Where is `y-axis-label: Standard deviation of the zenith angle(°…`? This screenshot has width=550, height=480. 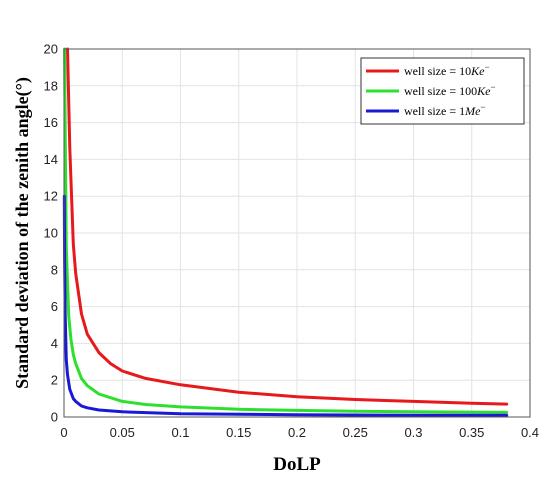 y-axis-label: Standard deviation of the zenith angle(°… is located at coordinates (22, 233).